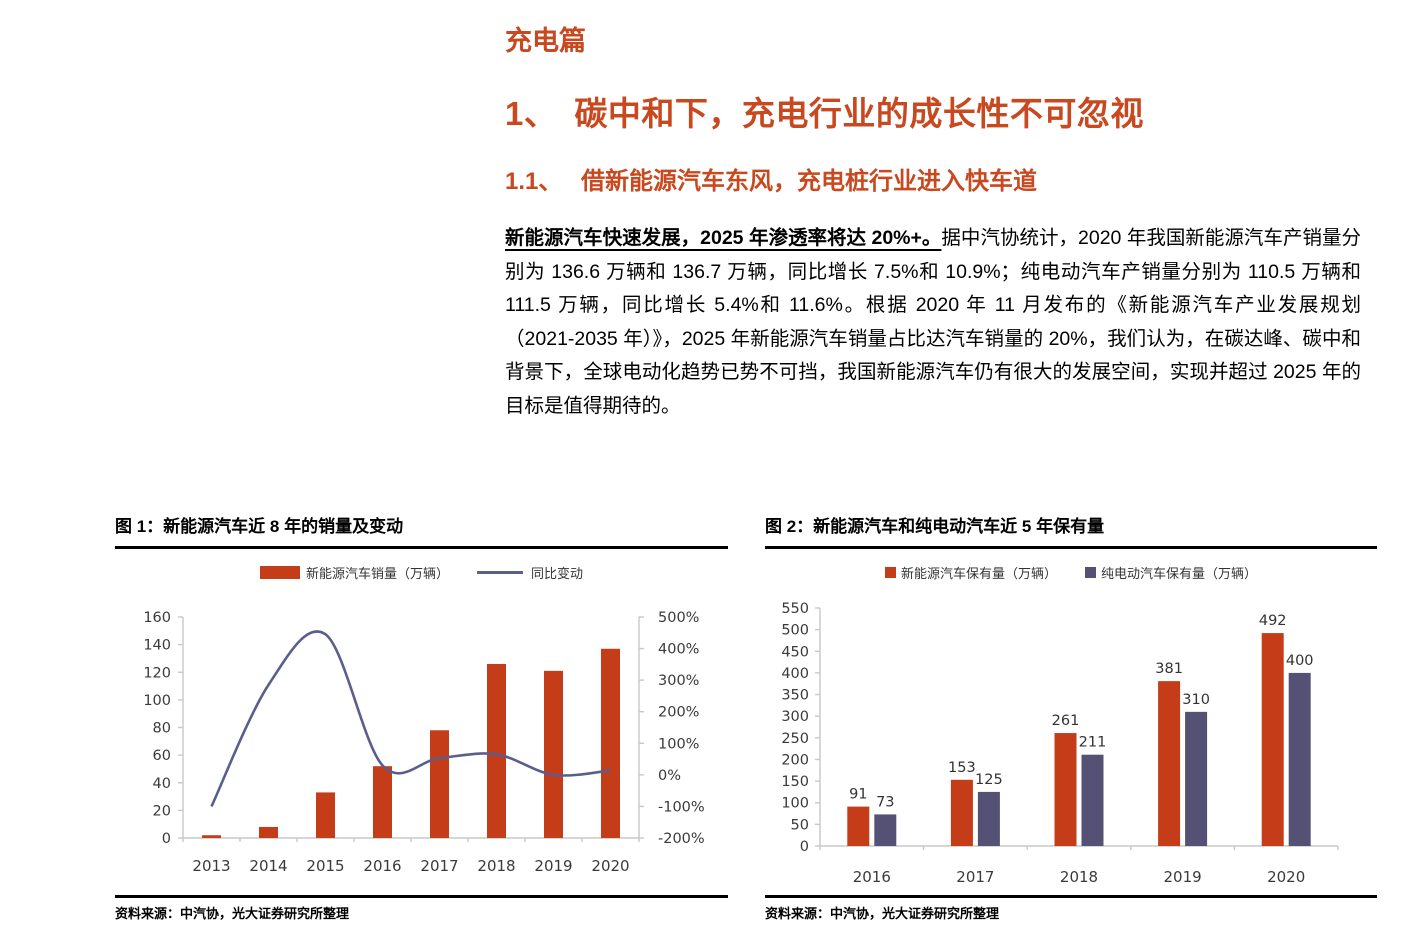  What do you see at coordinates (1066, 721) in the screenshot?
I see `bar-value-label: 261` at bounding box center [1066, 721].